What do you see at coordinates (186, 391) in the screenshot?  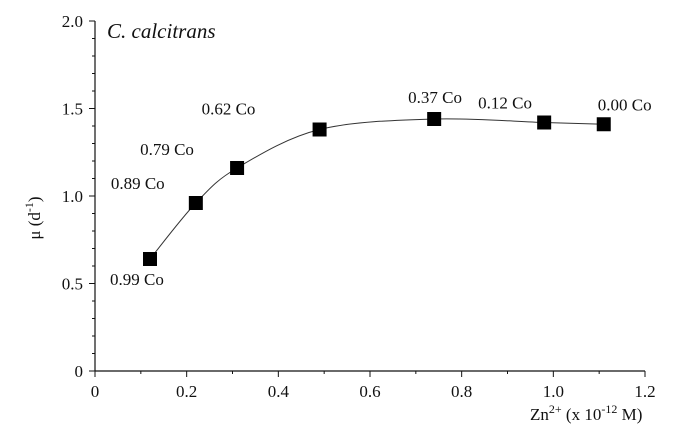 I see `x-tick-label: 0.2` at bounding box center [186, 391].